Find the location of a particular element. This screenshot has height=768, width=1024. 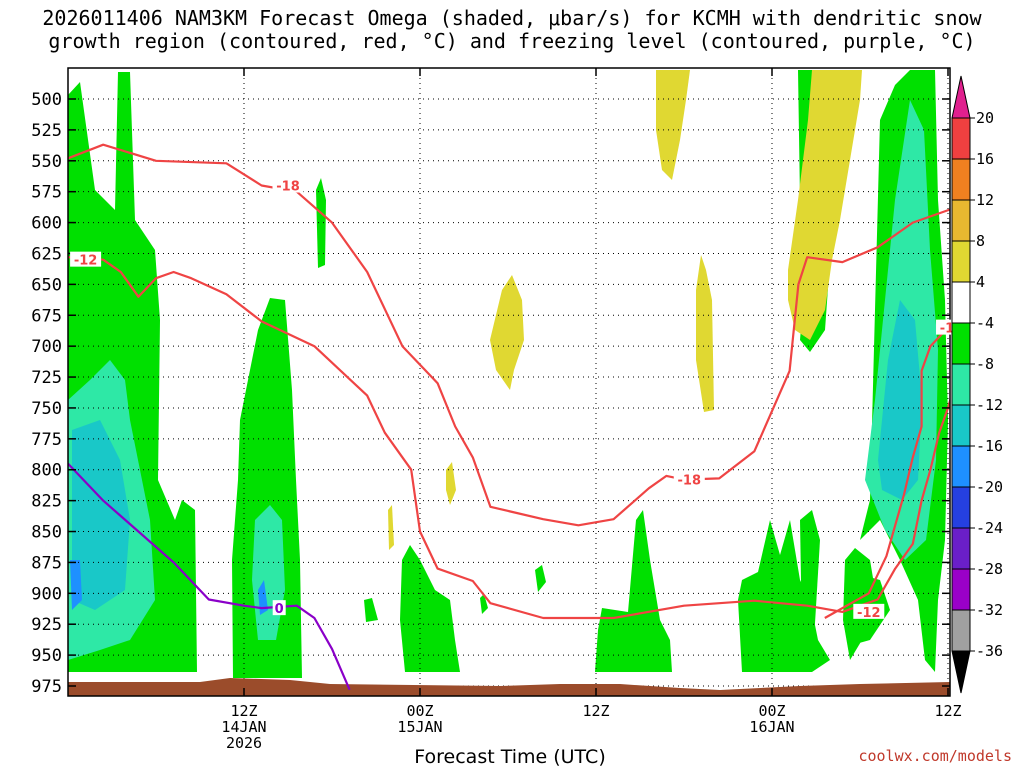

colorbar-label: -16 is located at coordinates (989, 446).